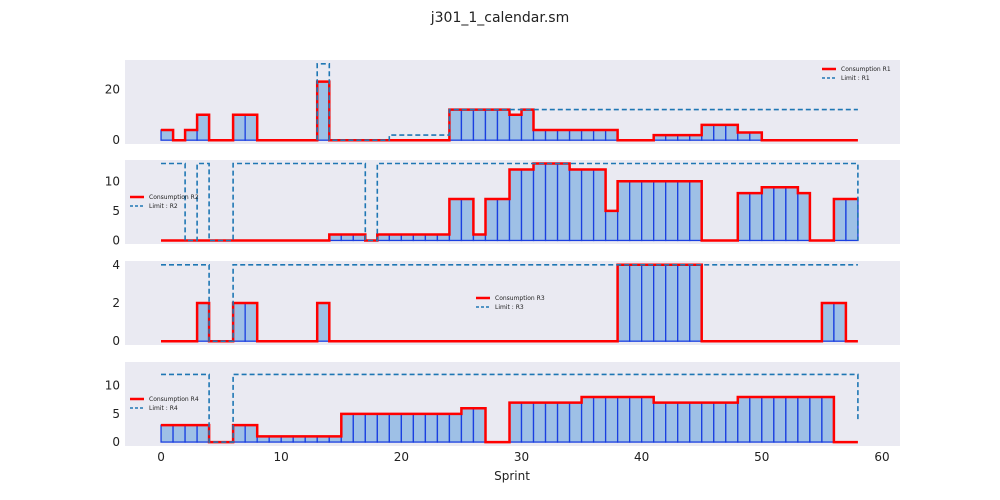  I want to click on legend-r2: Consumption R2 Limit : R2, so click(164, 202).